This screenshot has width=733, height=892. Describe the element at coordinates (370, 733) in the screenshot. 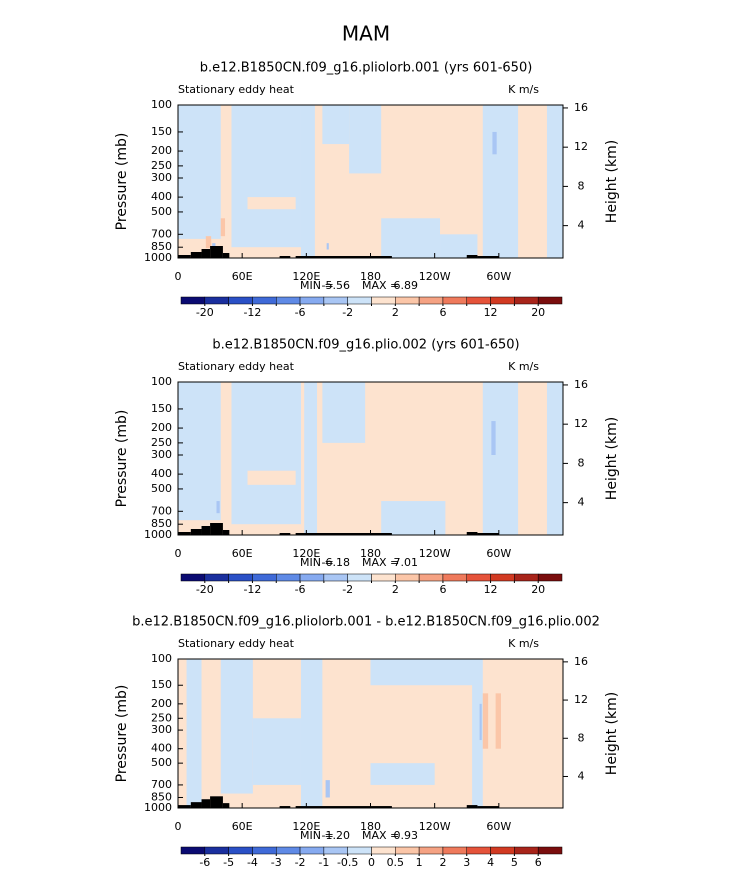

I see `field` at that location.